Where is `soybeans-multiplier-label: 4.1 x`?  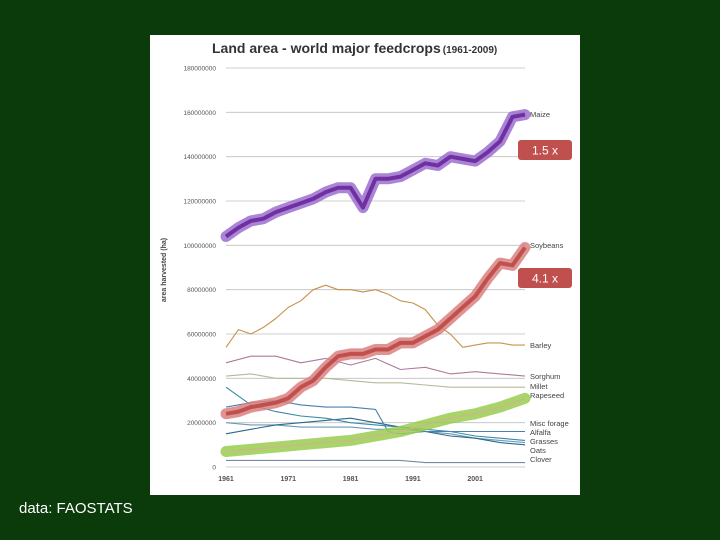 soybeans-multiplier-label: 4.1 x is located at coordinates (545, 279).